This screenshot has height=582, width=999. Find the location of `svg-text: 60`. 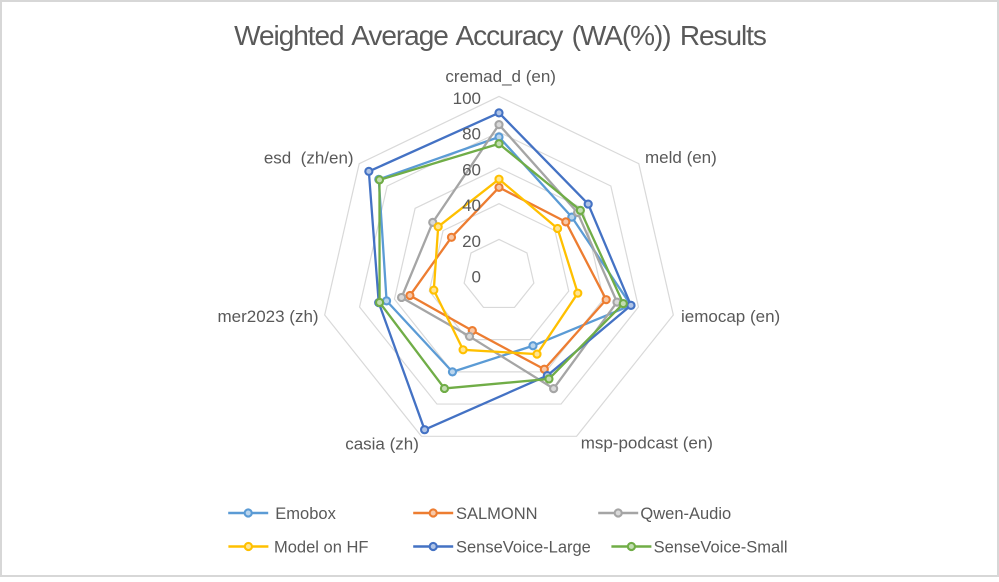

svg-text: 60 is located at coordinates (471, 169).